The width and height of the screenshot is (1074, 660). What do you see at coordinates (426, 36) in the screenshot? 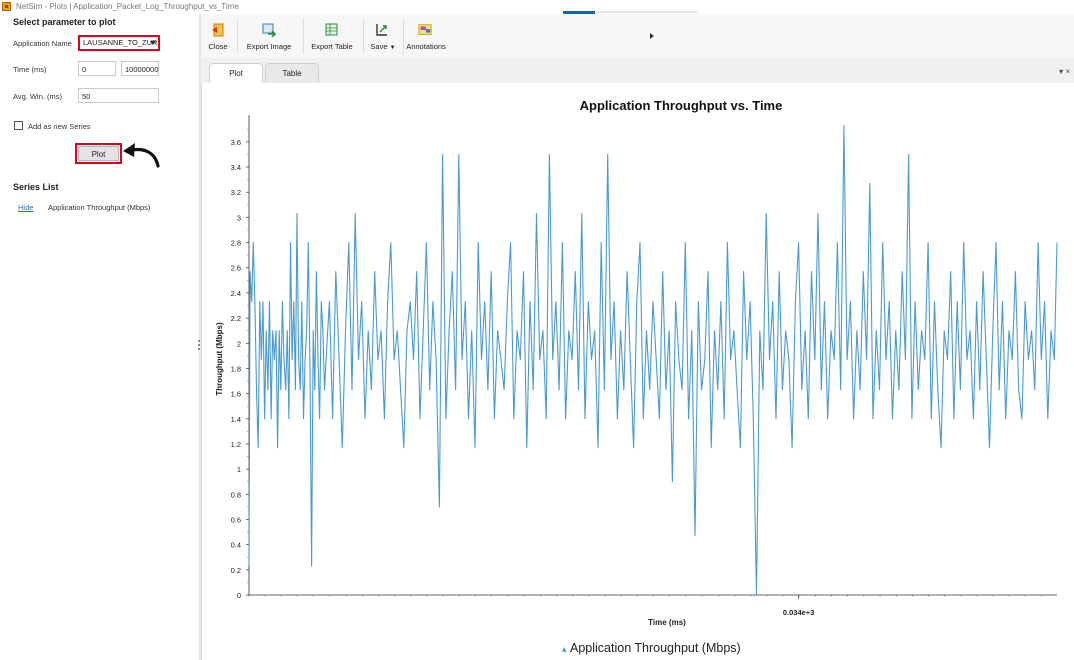
I see `annotations-button: Annotations` at bounding box center [426, 36].